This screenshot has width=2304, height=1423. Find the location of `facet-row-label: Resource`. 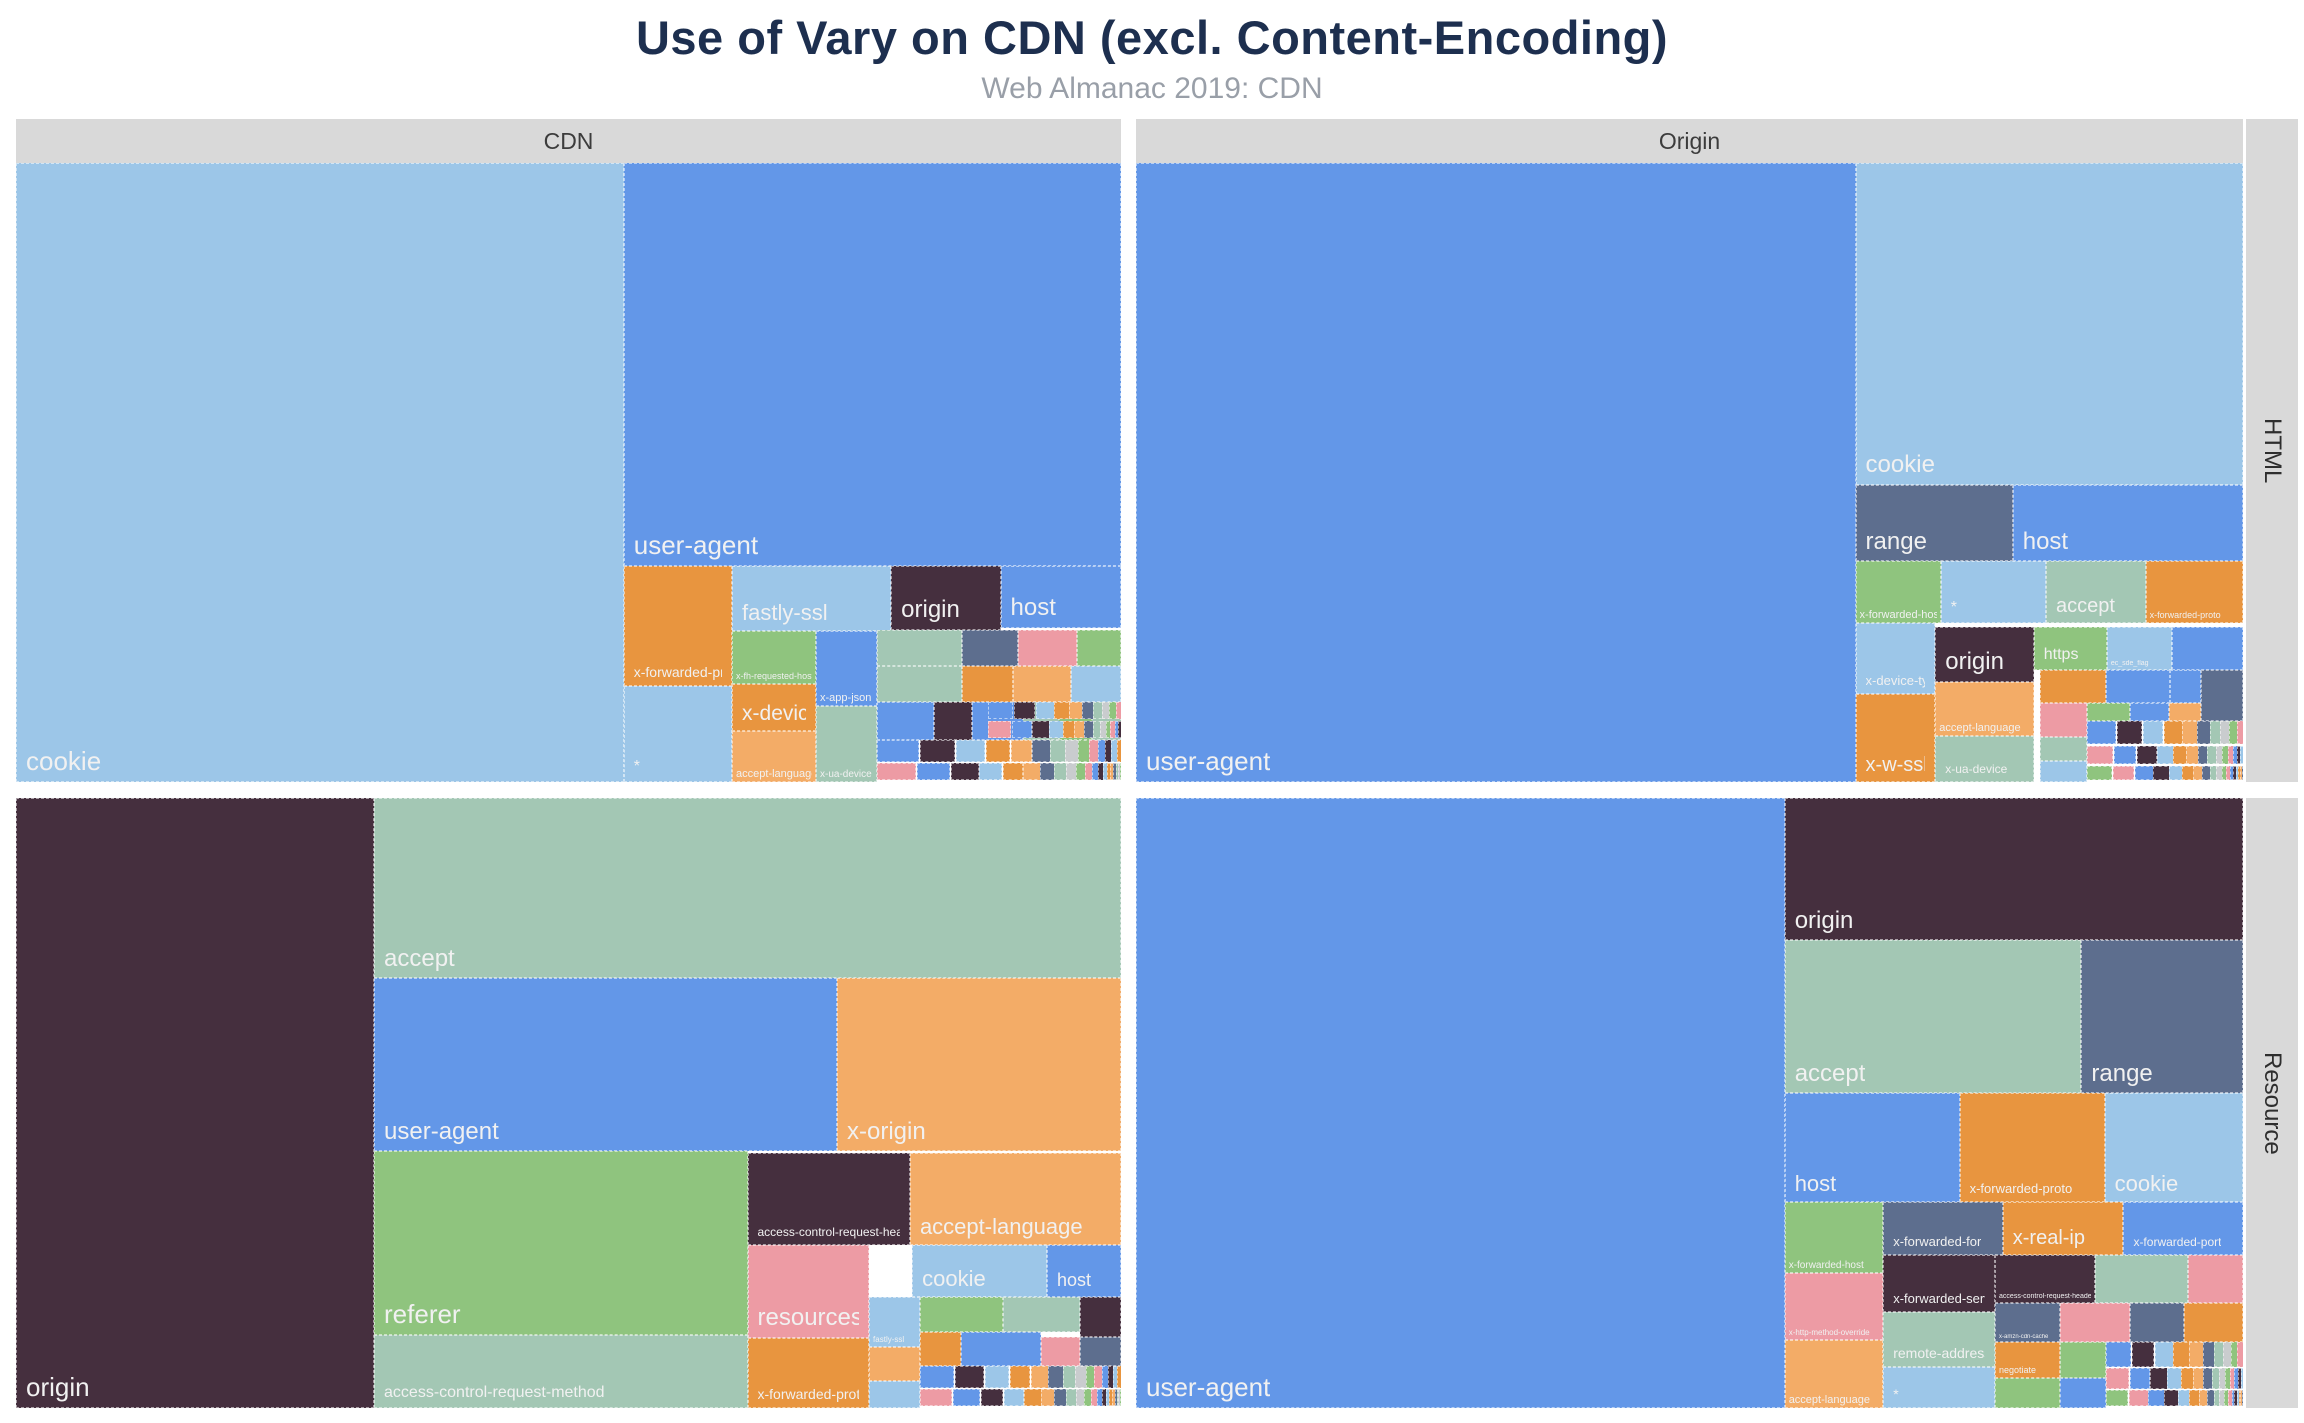

facet-row-label: Resource is located at coordinates (2272, 1103).